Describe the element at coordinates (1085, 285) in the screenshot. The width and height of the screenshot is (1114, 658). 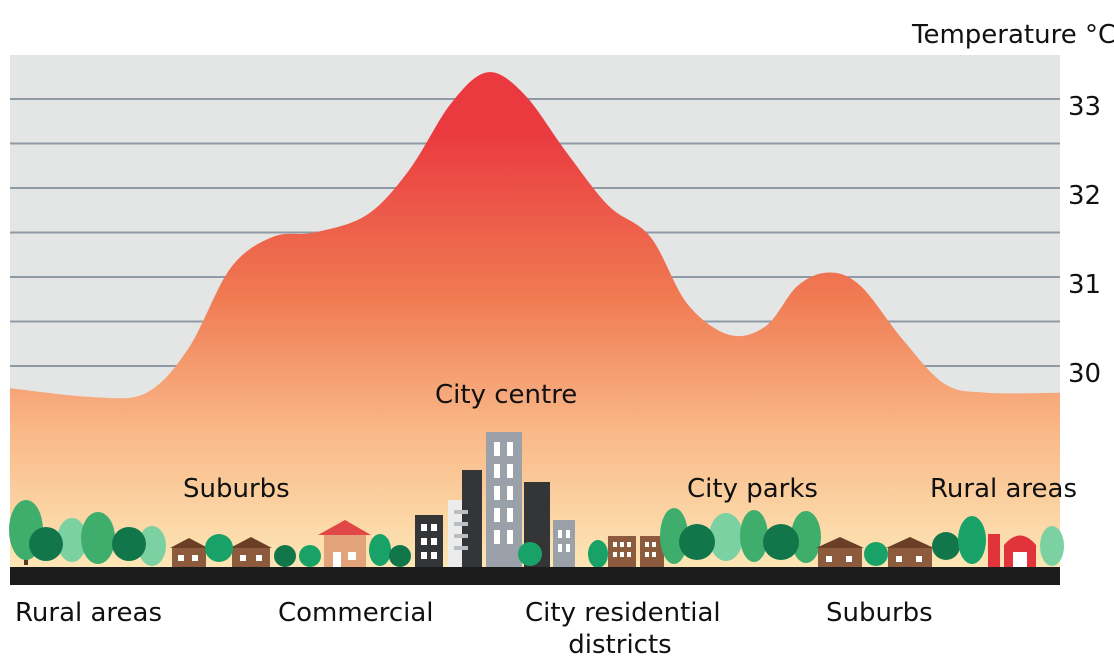
I see `y-tick-label: 31` at that location.